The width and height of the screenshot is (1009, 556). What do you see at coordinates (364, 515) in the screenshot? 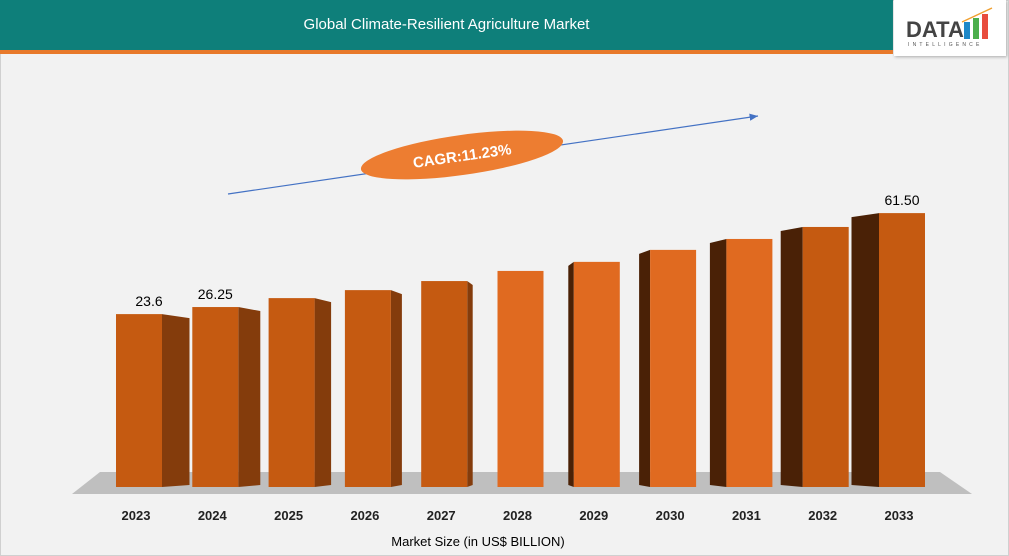
I see `x-tick-label: 2026` at bounding box center [364, 515].